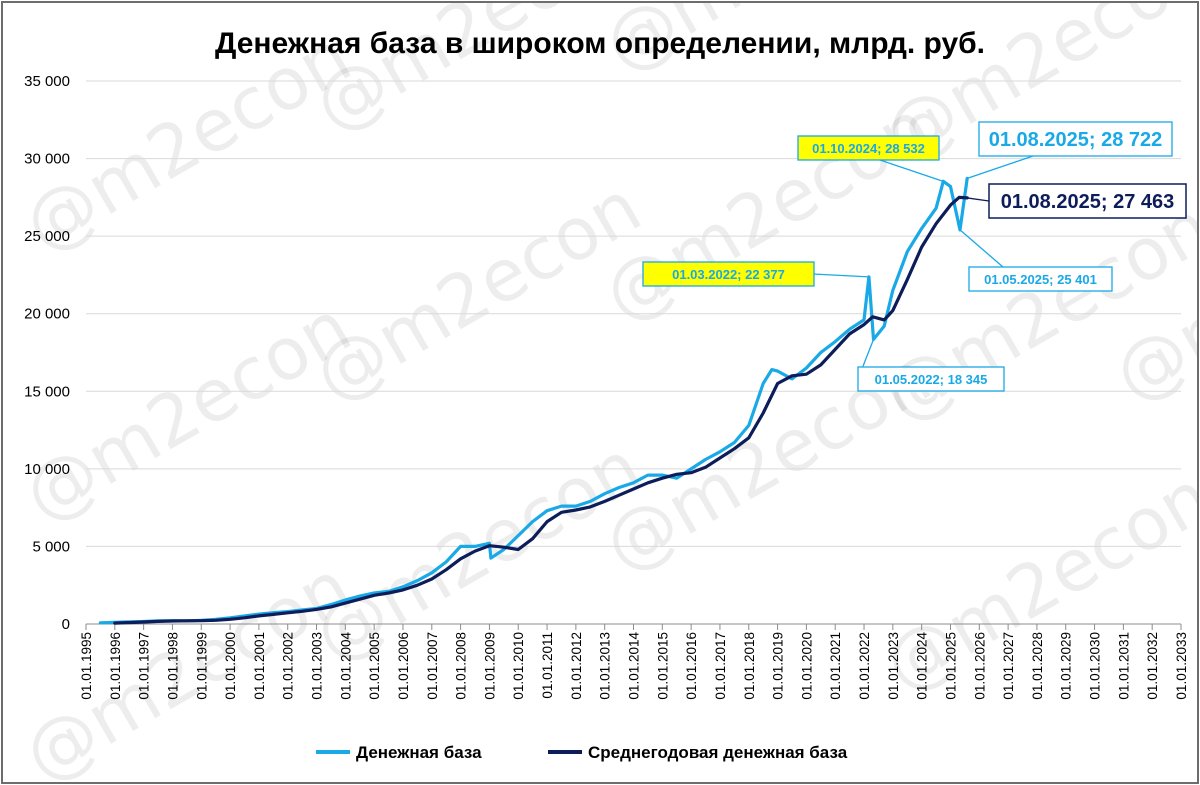 Image resolution: width=1200 pixels, height=785 pixels. Describe the element at coordinates (582, 752) in the screenshot. I see `legend: Денежная база Среднегодовая денежная база` at that location.